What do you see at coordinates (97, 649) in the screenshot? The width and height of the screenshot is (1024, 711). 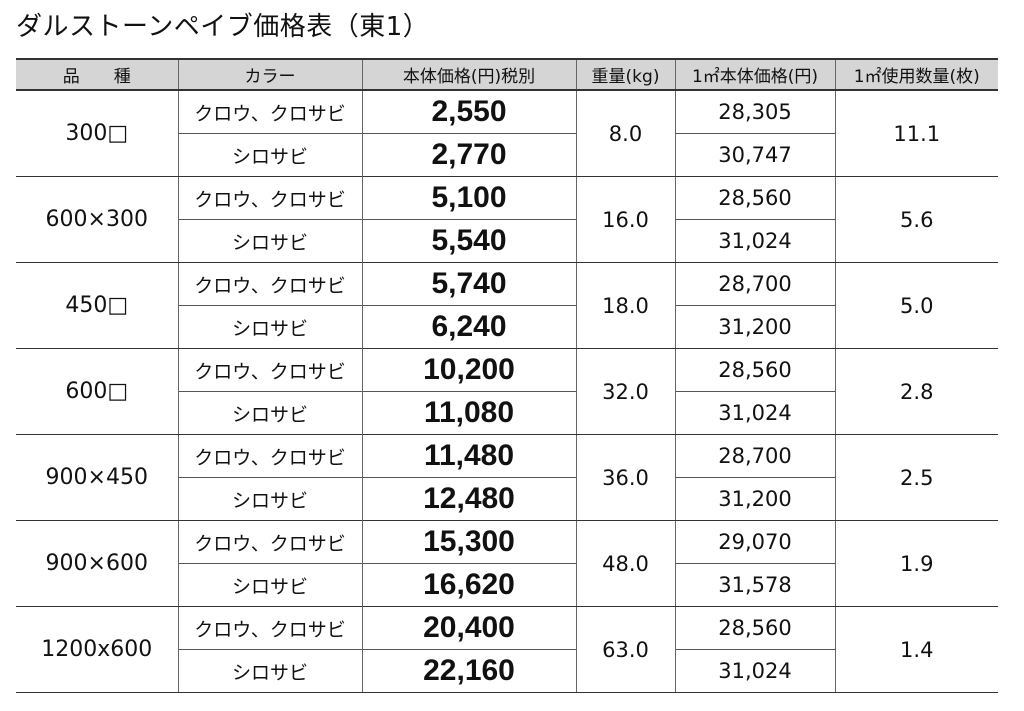 I see `size-cell: 1200x600` at bounding box center [97, 649].